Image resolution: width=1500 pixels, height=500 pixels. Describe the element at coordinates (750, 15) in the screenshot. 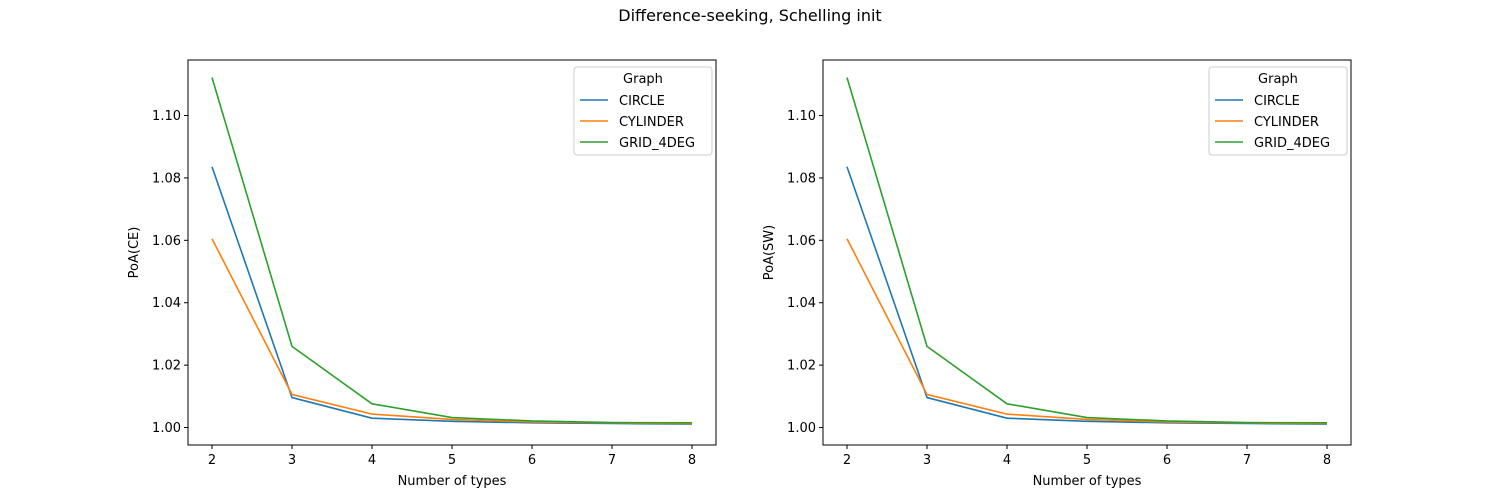

I see `figure-title: Difference-seeking, Schelling init` at that location.